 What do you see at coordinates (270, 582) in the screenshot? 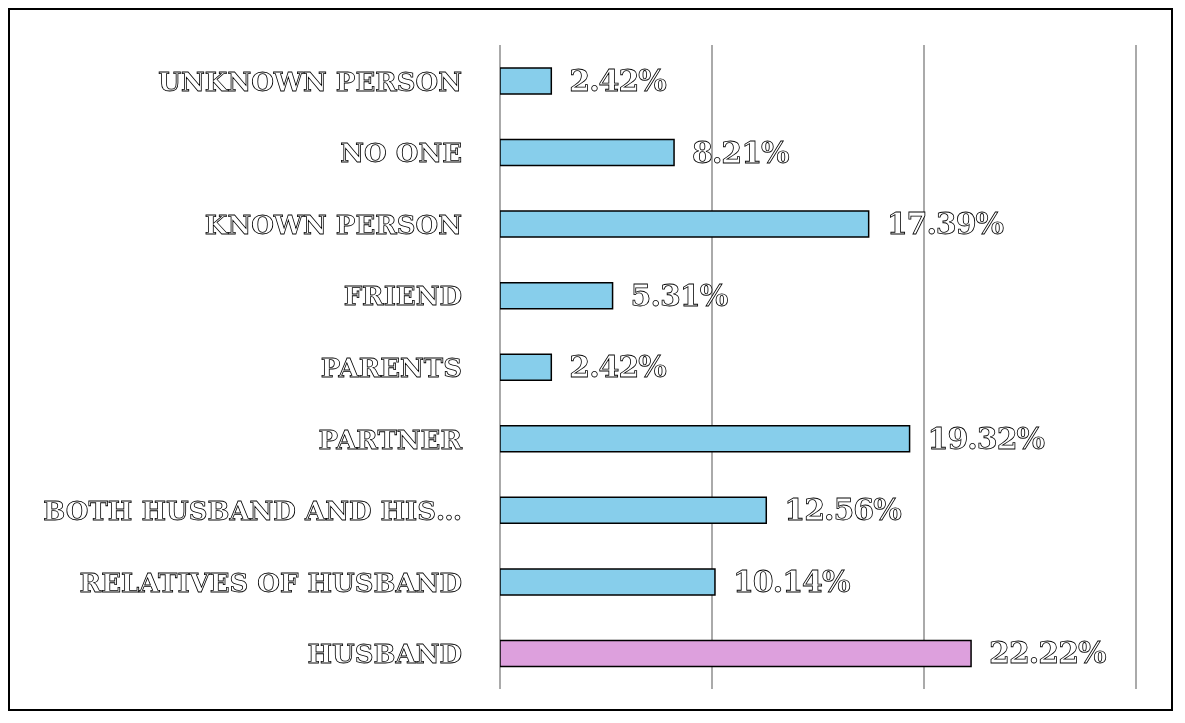
I see `y-tick-label: RELATIVES OF HUSBAND` at bounding box center [270, 582].